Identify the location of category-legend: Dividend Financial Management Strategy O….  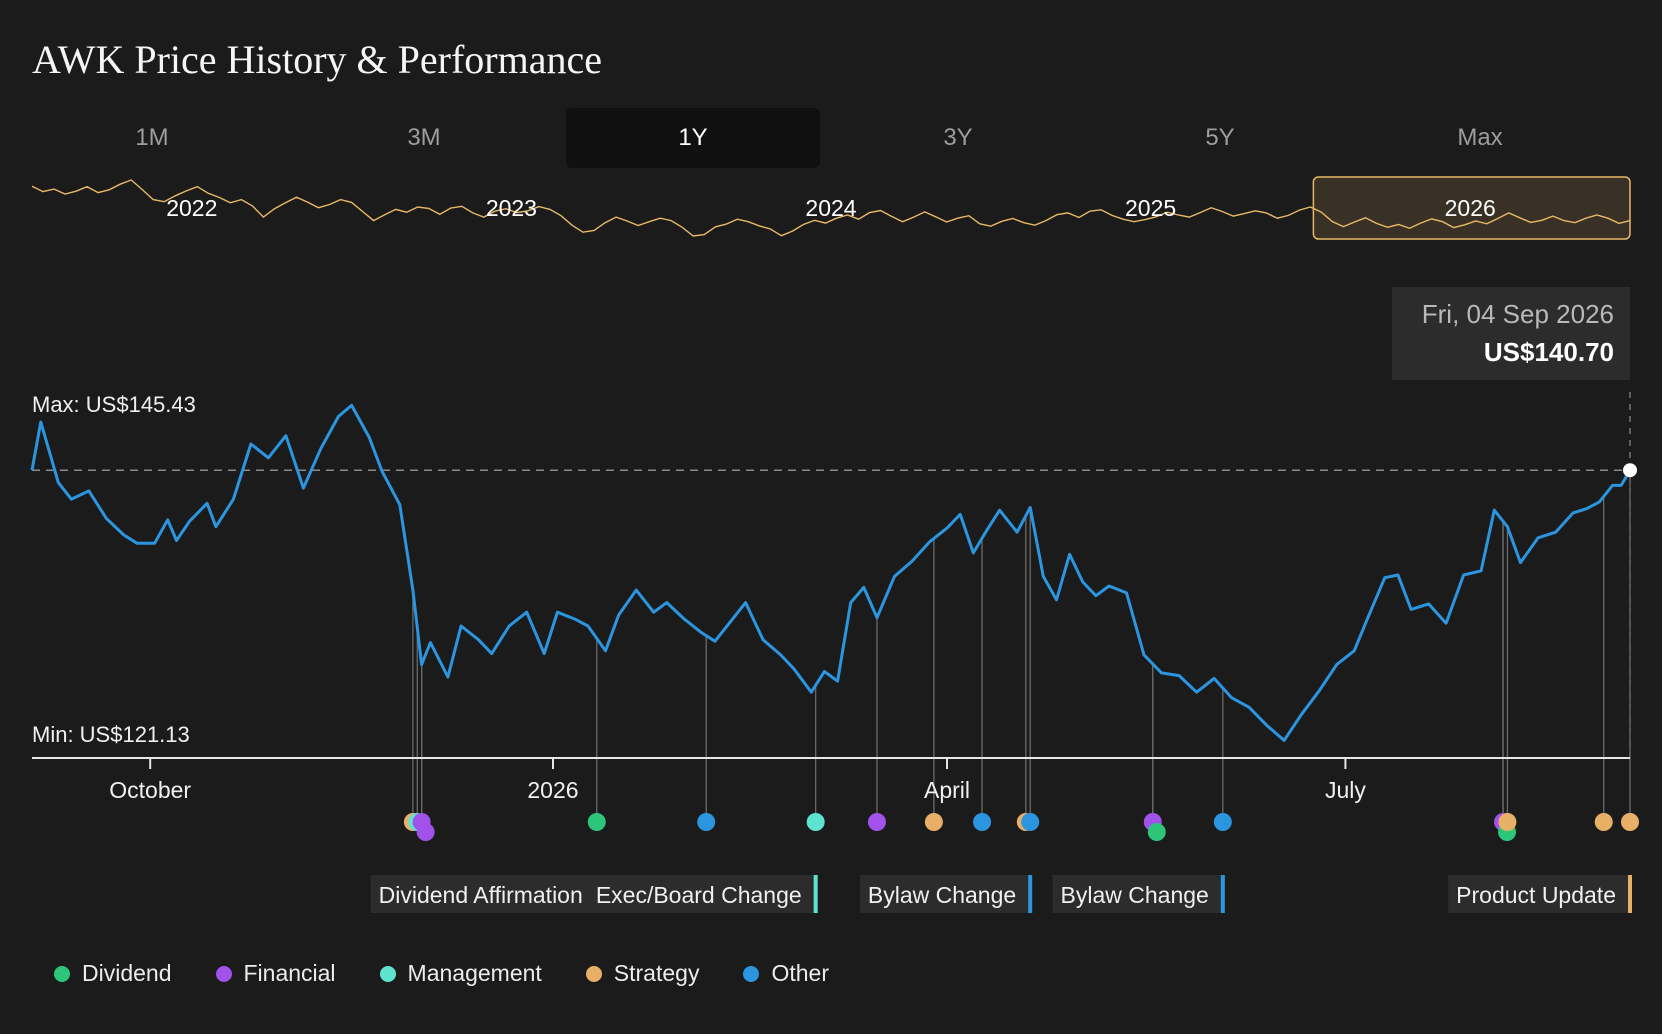
(463, 973).